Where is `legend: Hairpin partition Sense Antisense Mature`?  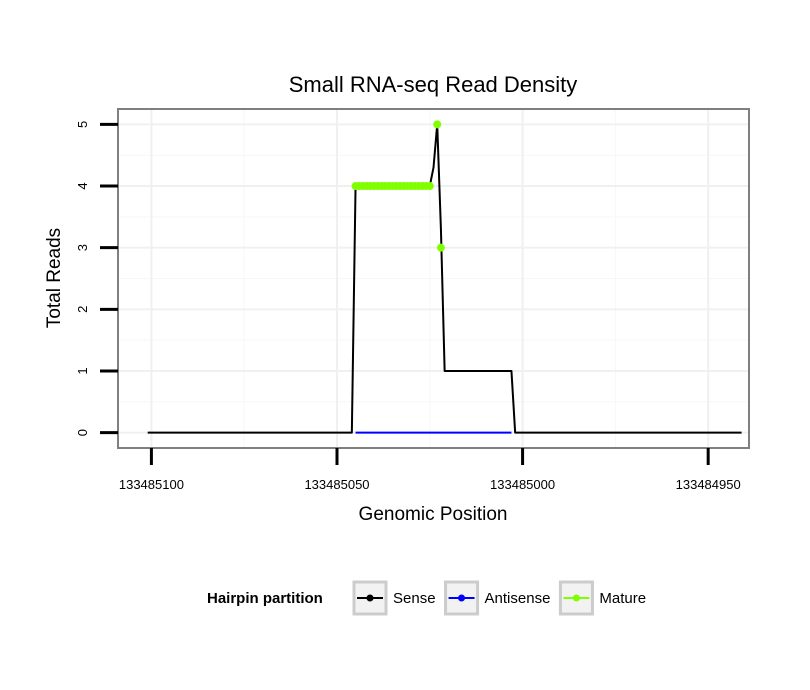 legend: Hairpin partition Sense Antisense Mature is located at coordinates (426, 598).